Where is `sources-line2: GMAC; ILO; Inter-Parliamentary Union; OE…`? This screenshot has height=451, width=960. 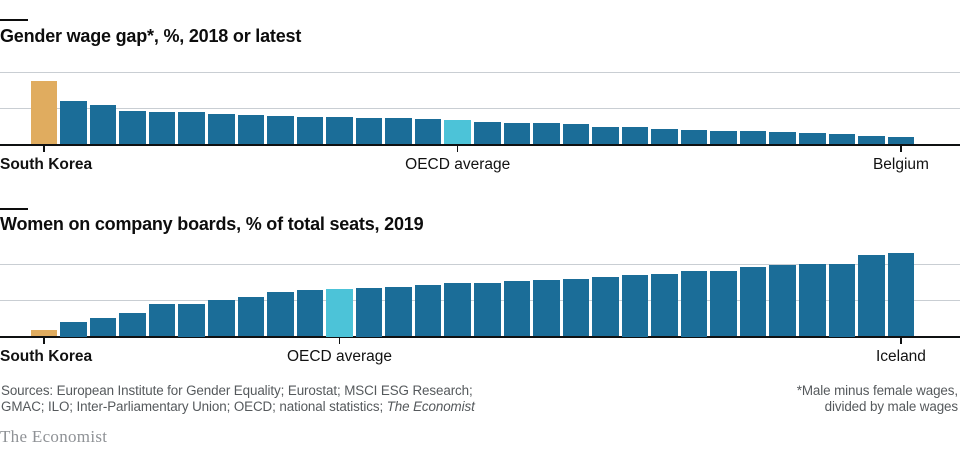
sources-line2: GMAC; ILO; Inter-Parliamentary Union; OE… is located at coordinates (238, 406).